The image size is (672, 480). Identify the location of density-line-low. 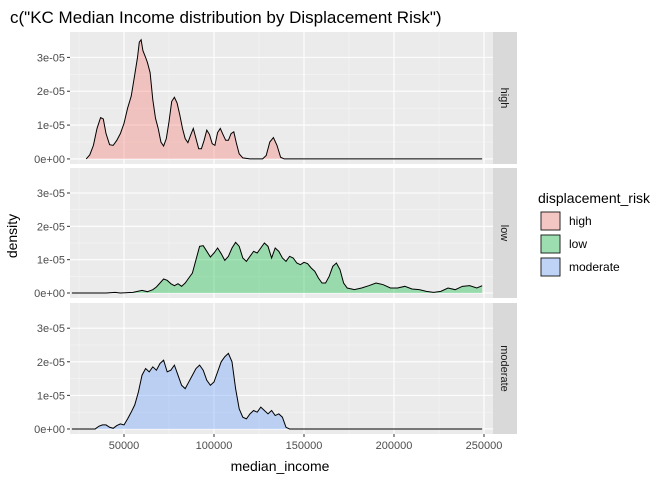
(277, 267).